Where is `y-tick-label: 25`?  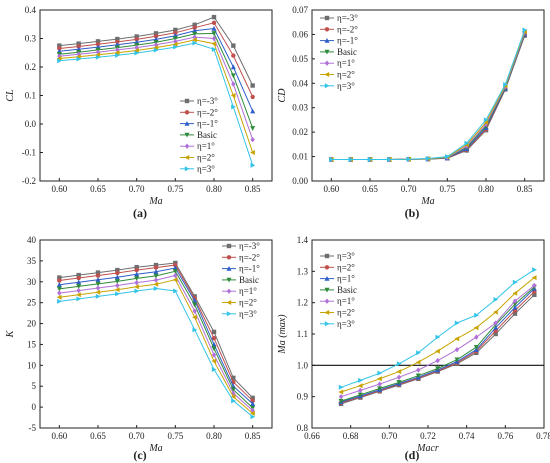 y-tick-label: 25 is located at coordinates (32, 303).